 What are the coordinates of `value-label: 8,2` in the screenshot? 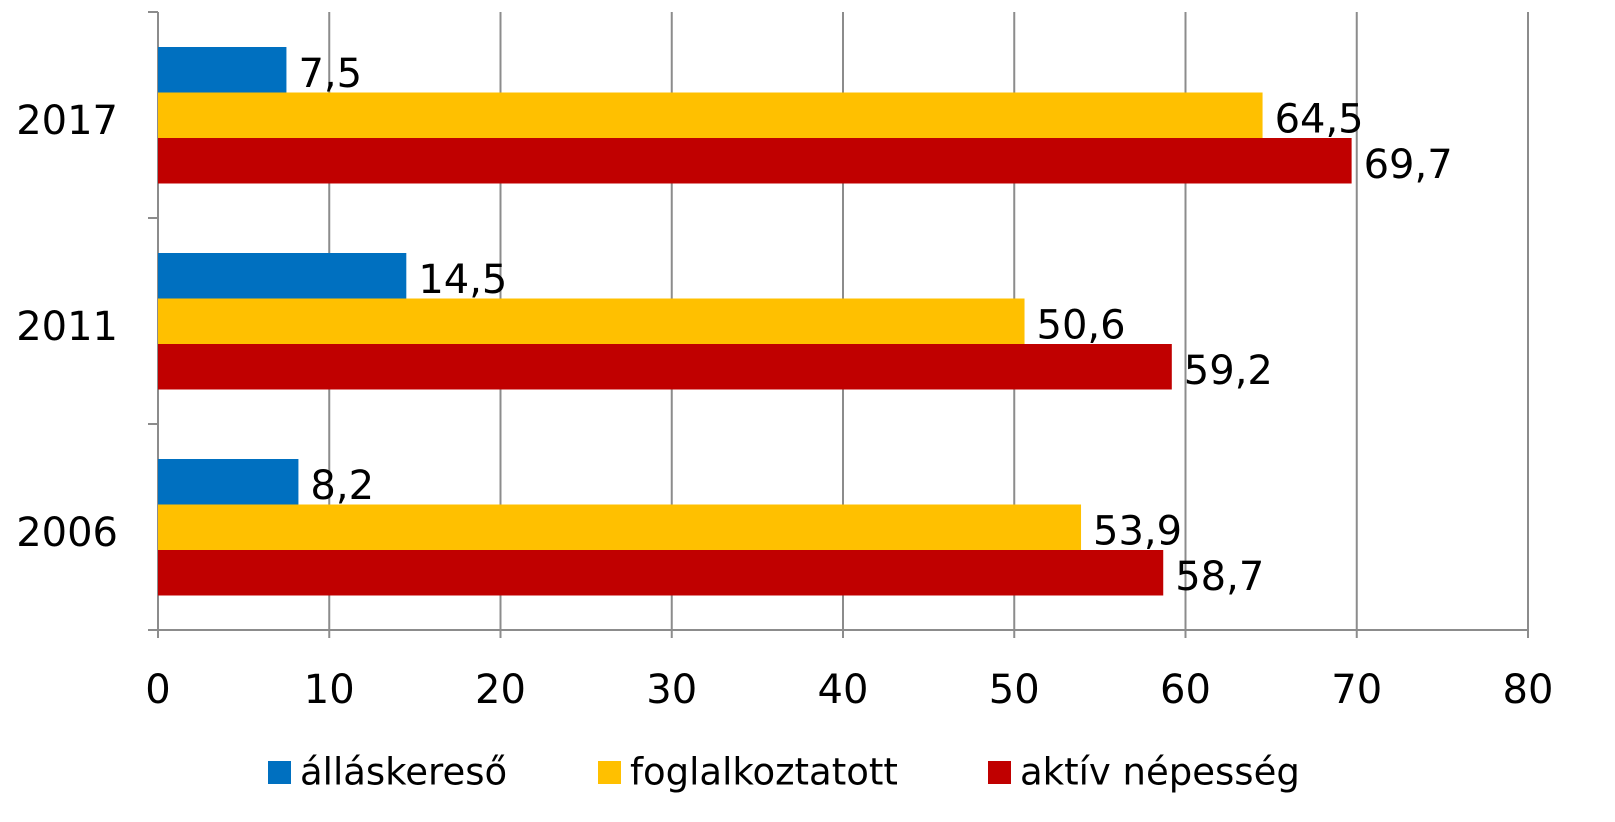 It's located at (342, 486).